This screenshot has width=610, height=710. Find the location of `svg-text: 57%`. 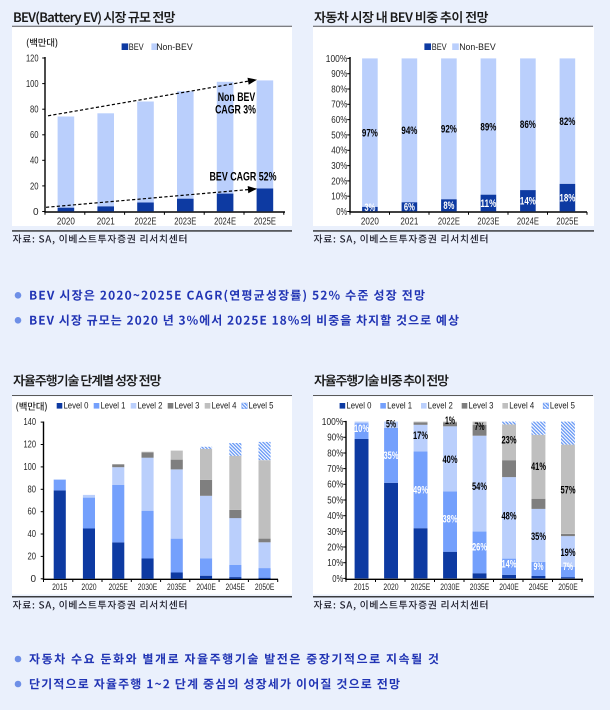

svg-text: 57% is located at coordinates (568, 490).